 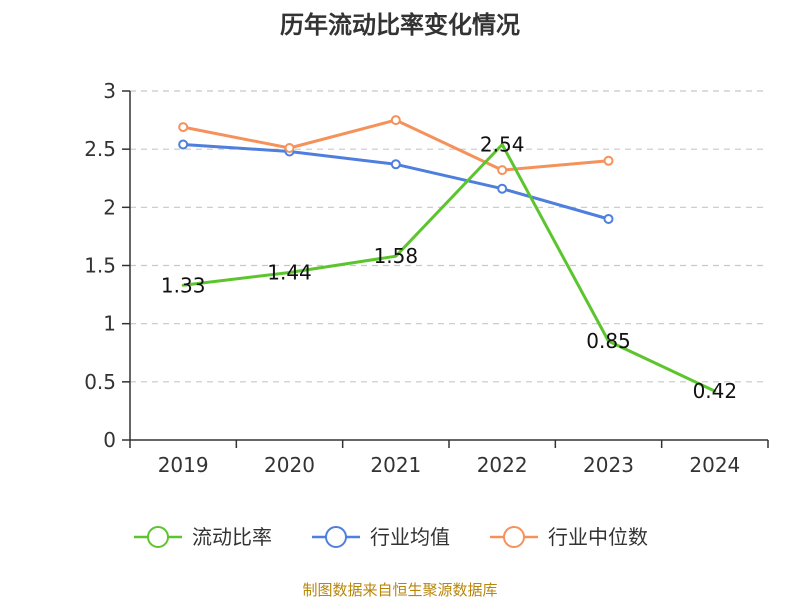 I want to click on x-tick-label: 2022, so click(x=502, y=465).